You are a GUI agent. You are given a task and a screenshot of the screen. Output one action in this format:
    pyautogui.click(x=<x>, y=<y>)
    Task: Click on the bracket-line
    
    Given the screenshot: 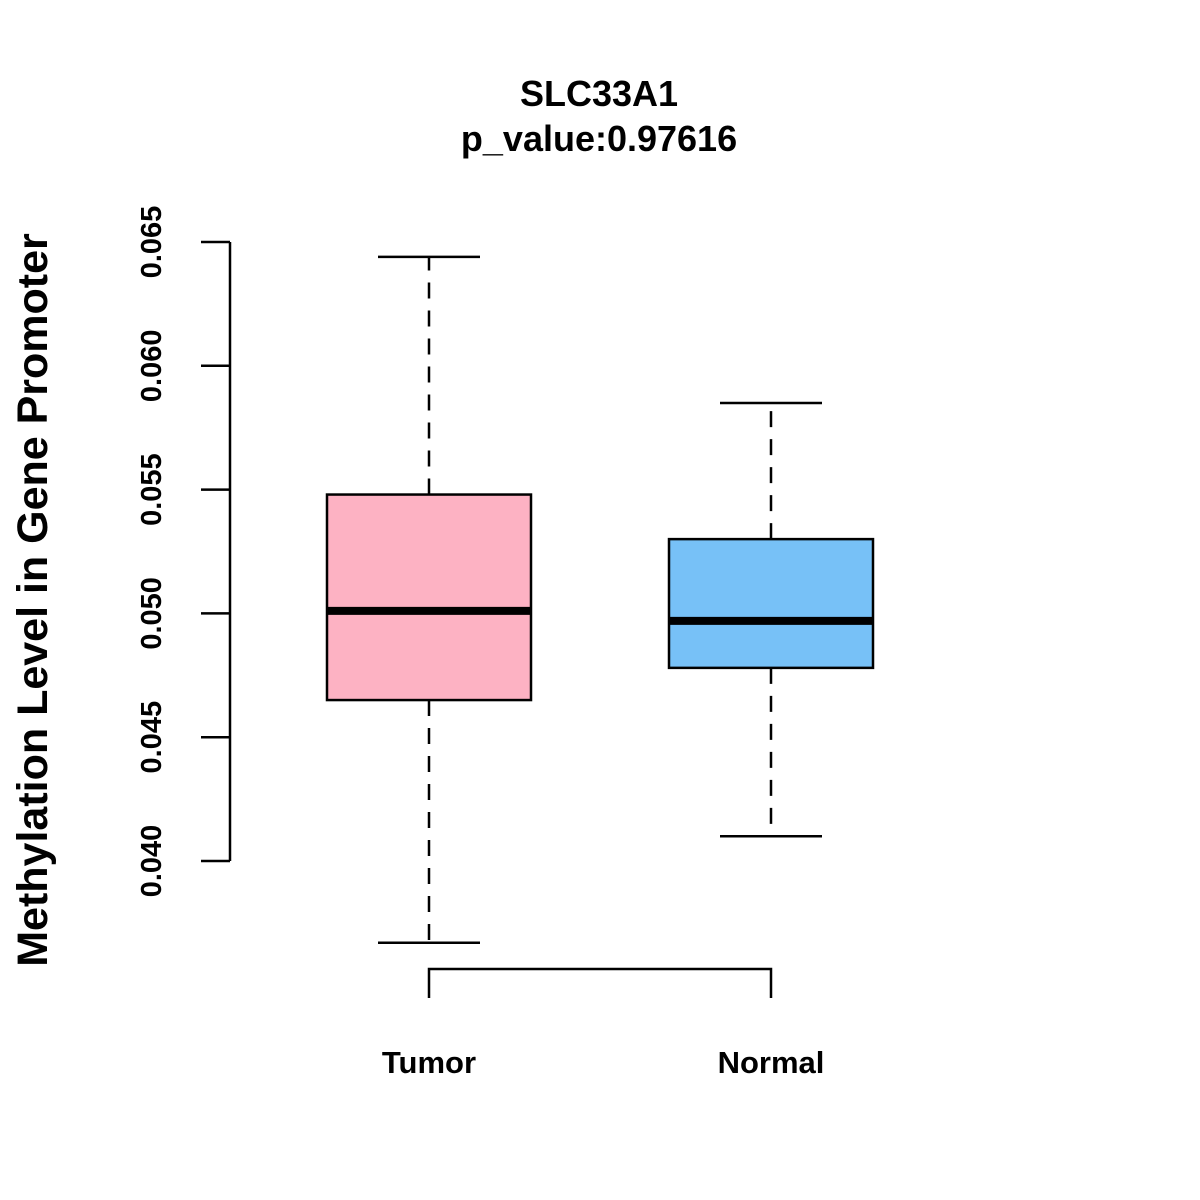 What is the action you would take?
    pyautogui.click(x=600, y=982)
    